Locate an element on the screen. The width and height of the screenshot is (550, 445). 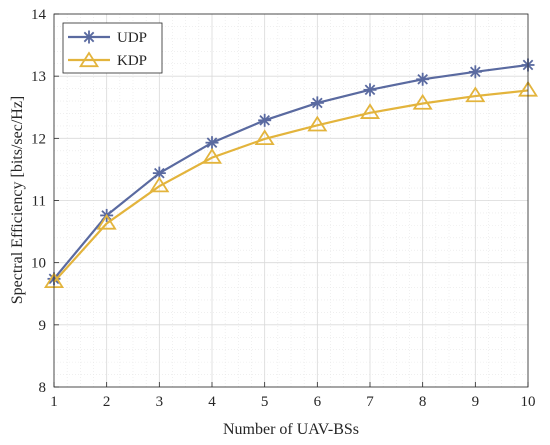
x-tick-label: 3 is located at coordinates (160, 402).